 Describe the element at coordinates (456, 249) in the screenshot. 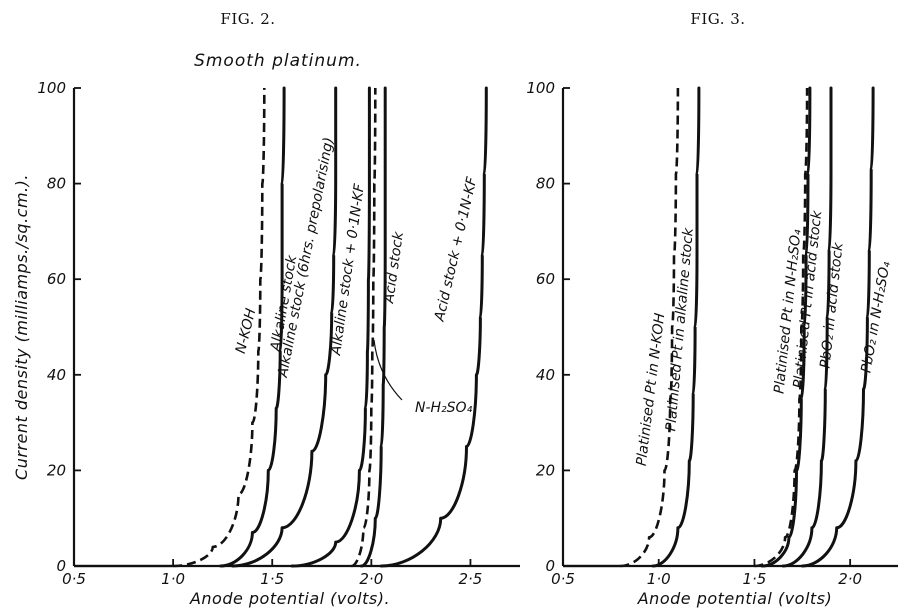

I see `fig2-label-acid-stock-kf: Acid stock + 0·1N-KF` at that location.